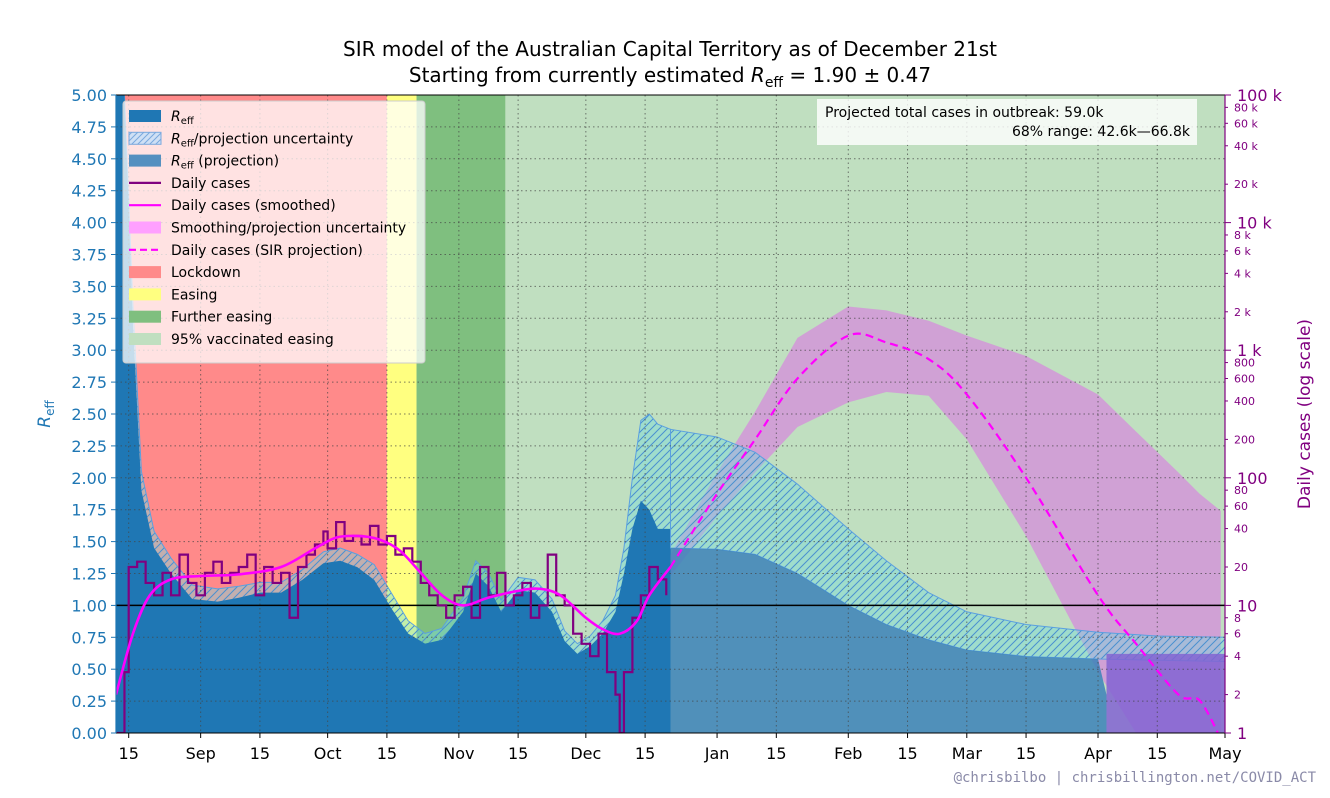 Image resolution: width=1330 pixels, height=798 pixels. Describe the element at coordinates (262, 140) in the screenshot. I see `legend-label-1: Reff/projection uncertainty` at that location.